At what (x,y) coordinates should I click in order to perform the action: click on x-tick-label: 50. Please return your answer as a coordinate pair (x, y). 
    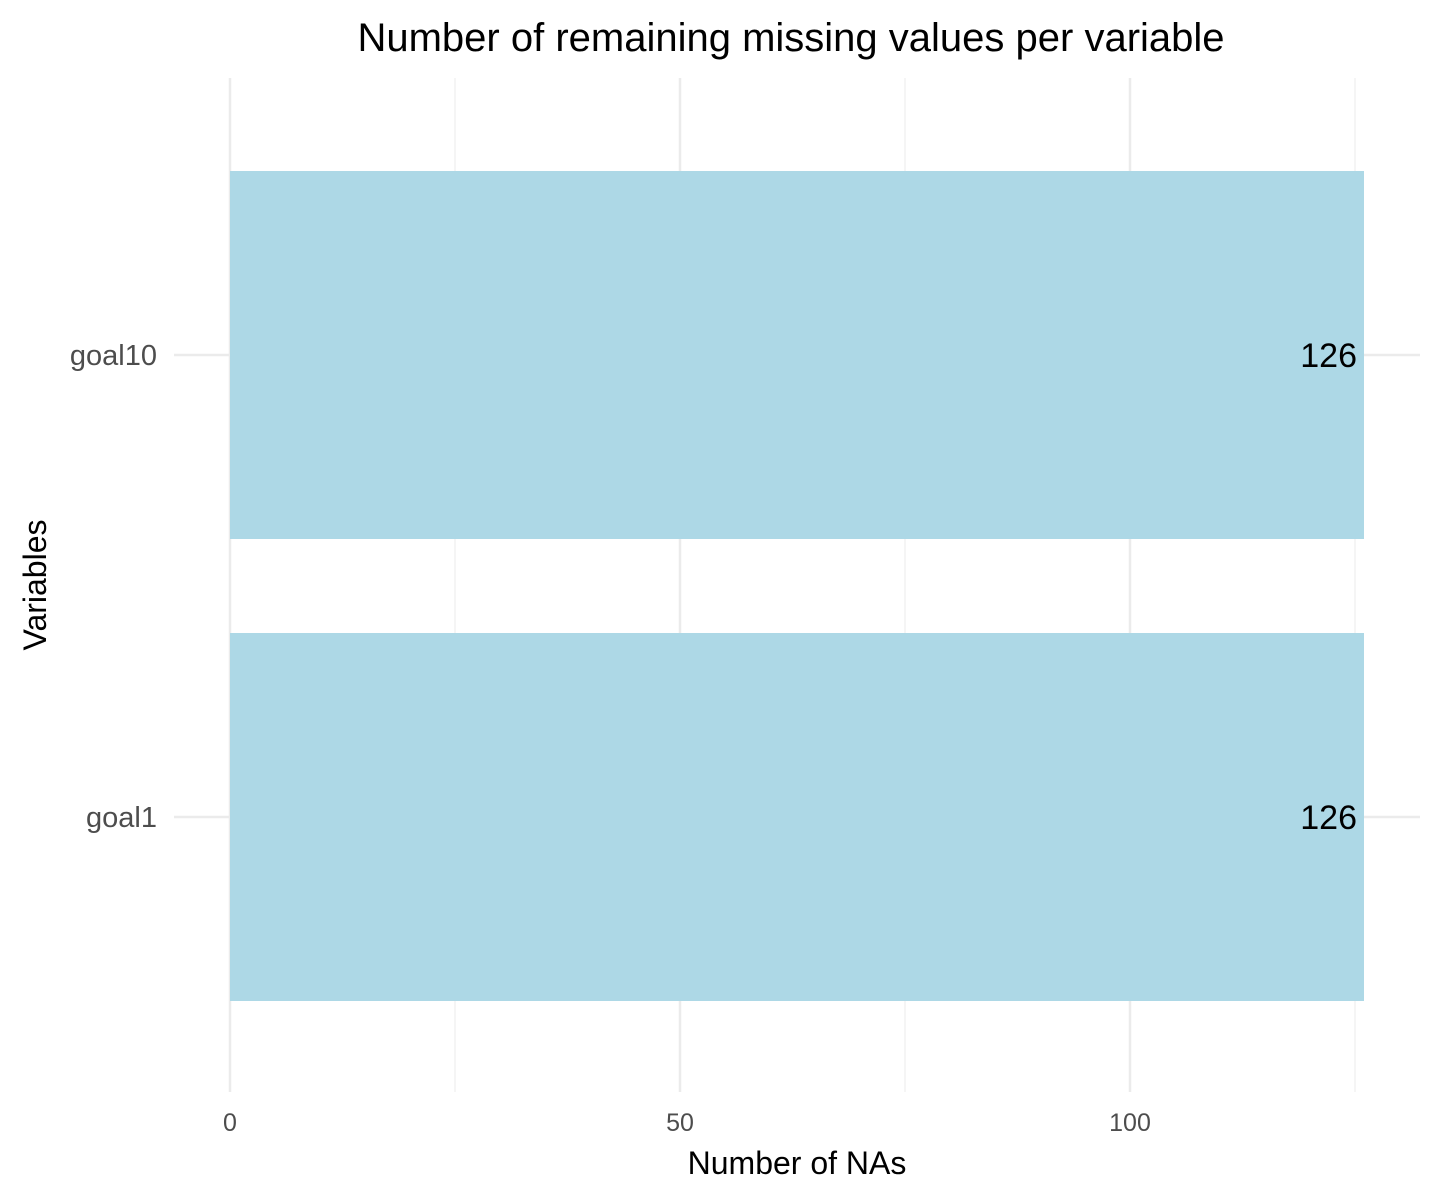
    Looking at the image, I should click on (680, 1123).